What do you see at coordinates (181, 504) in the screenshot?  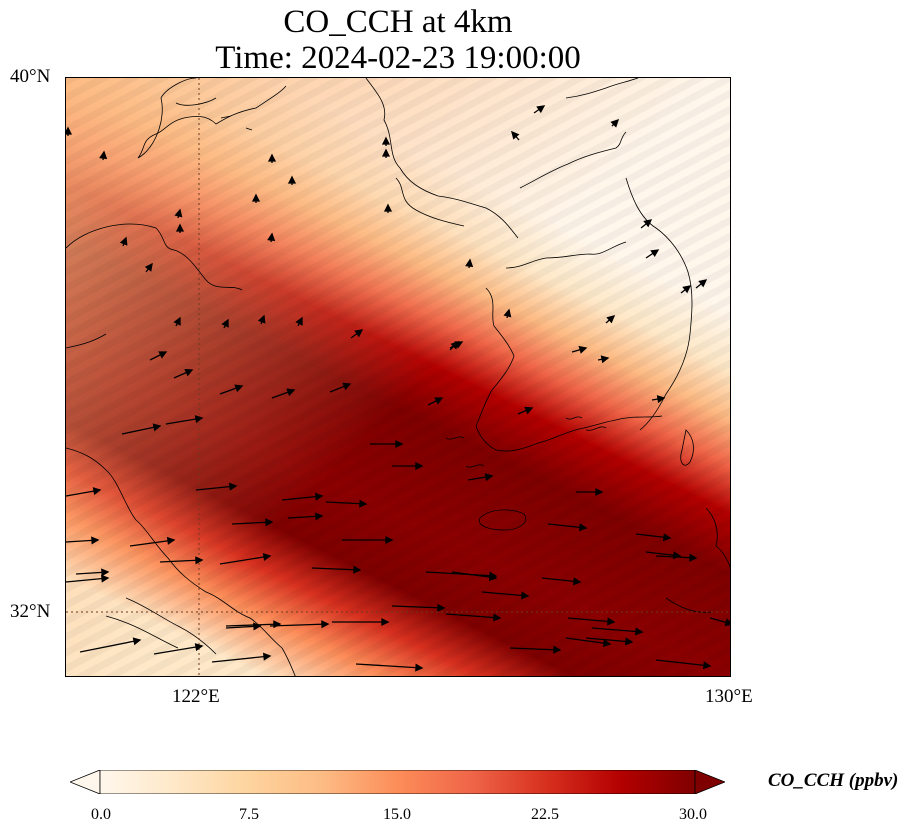 I see `coastline-china-east` at bounding box center [181, 504].